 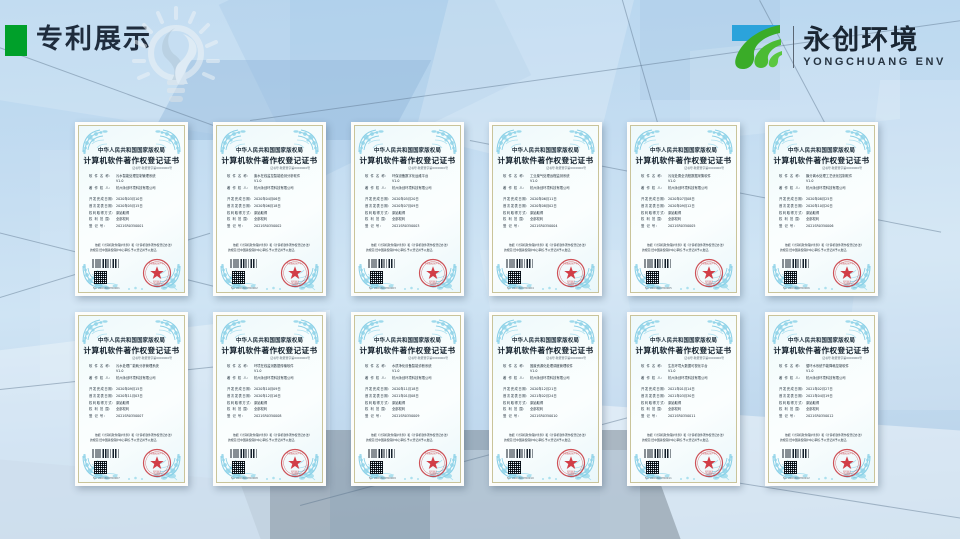 What do you see at coordinates (546, 179) in the screenshot?
I see `certificate-field-row: 软 件 名 称: 工业废气处理远程监测系统 V1.0` at bounding box center [546, 179].